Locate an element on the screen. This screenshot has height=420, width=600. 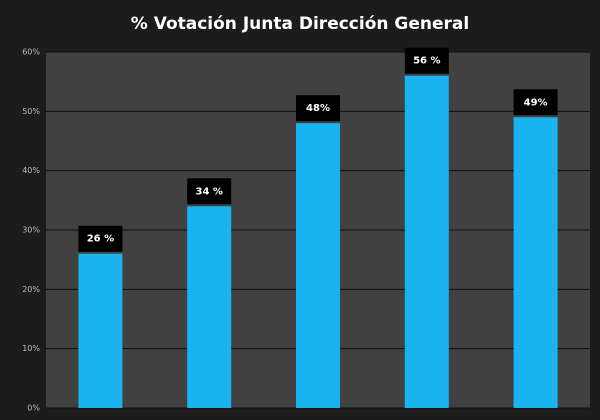
y-tick-label: 40% is located at coordinates (31, 170).